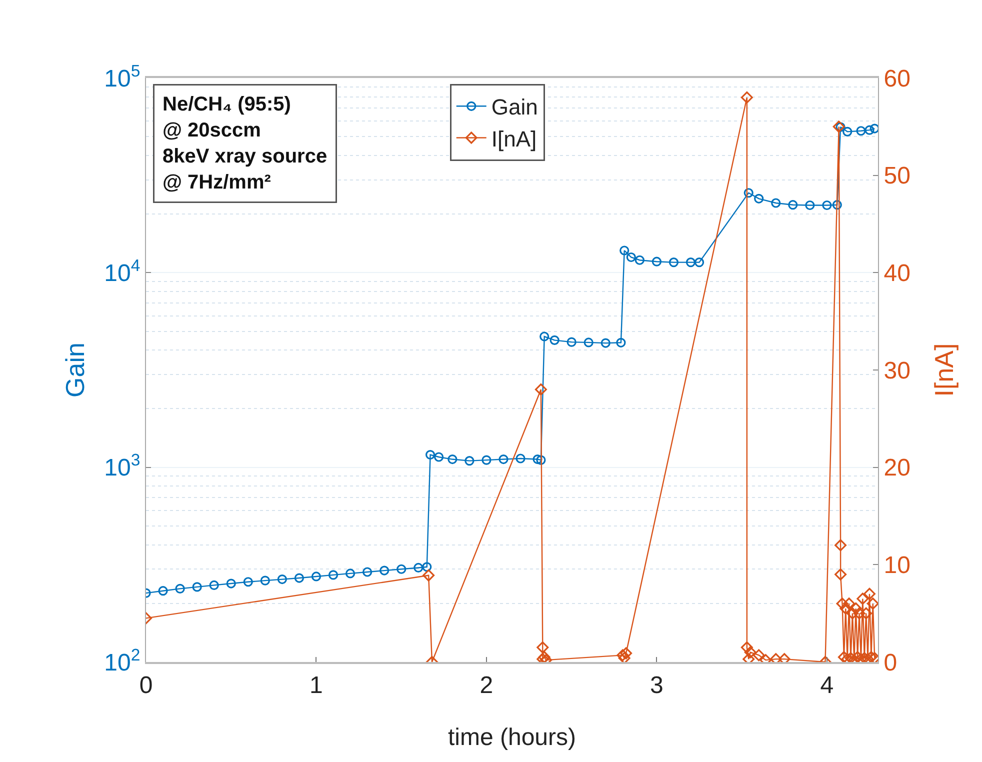 The height and width of the screenshot is (762, 982). I want to click on y2-tick-label: 50, so click(897, 176).